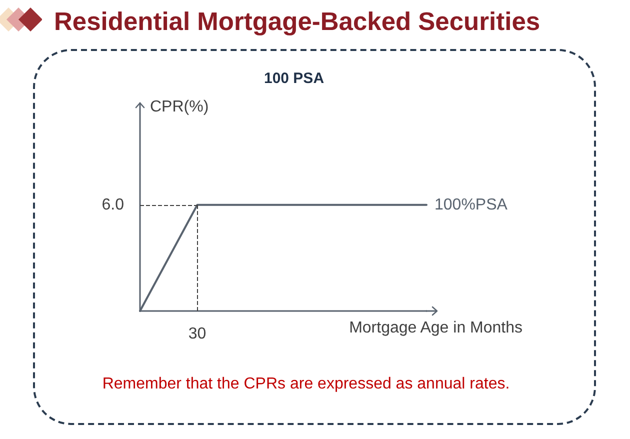 The width and height of the screenshot is (630, 439). What do you see at coordinates (197, 334) in the screenshot?
I see `text: 30` at bounding box center [197, 334].